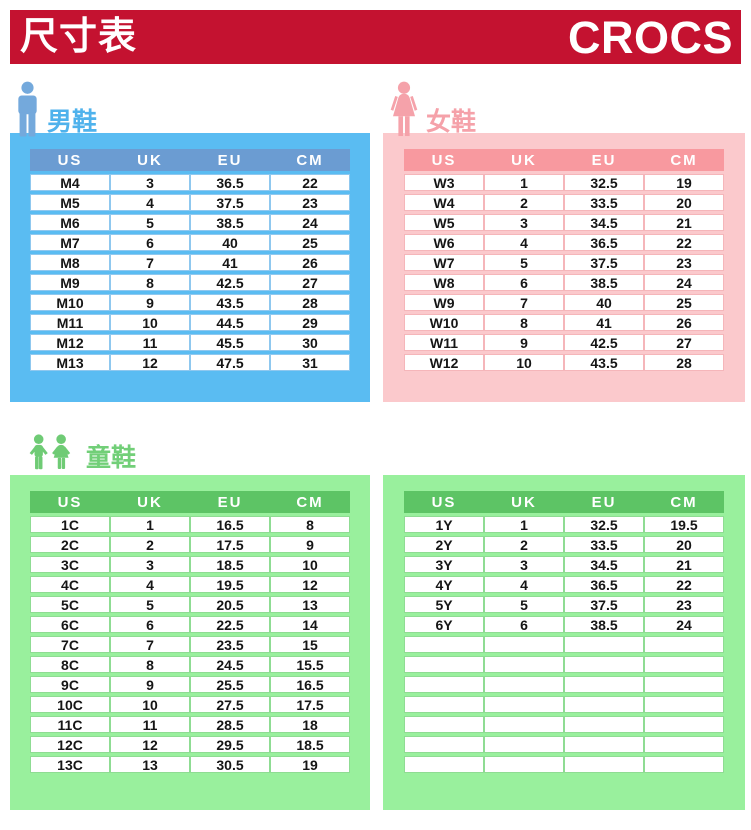 Image resolution: width=751 pixels, height=830 pixels. I want to click on men-section-label: 男鞋, so click(55, 109).